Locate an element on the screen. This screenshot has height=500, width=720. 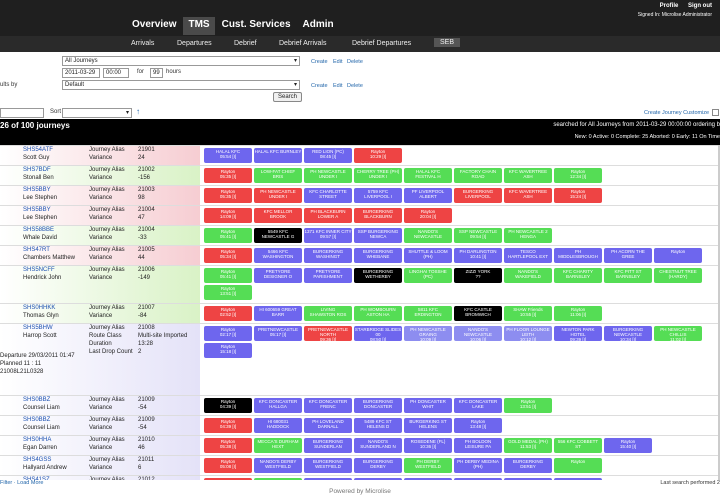
stop-block: PH NEWCASTLE CHILLIS 11:02 [I] is located at coordinates (678, 333).